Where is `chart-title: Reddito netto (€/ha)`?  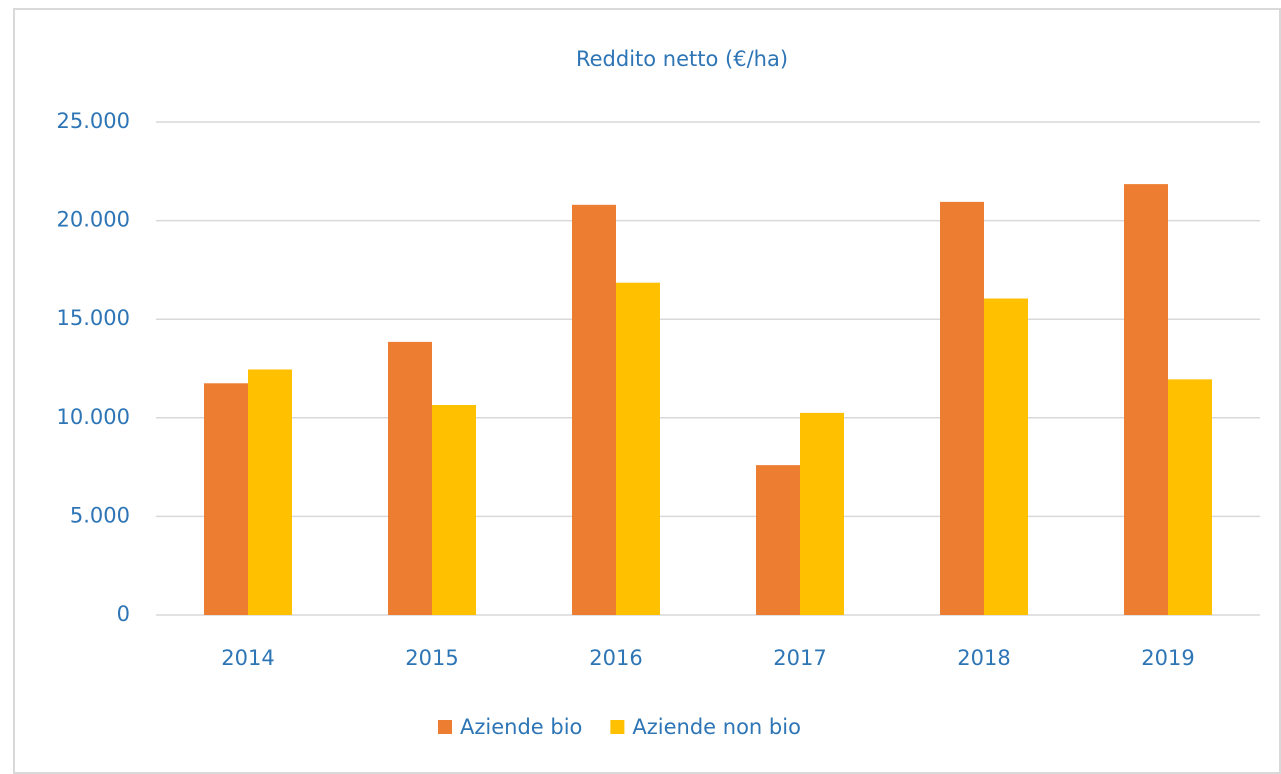 chart-title: Reddito netto (€/ha) is located at coordinates (682, 59).